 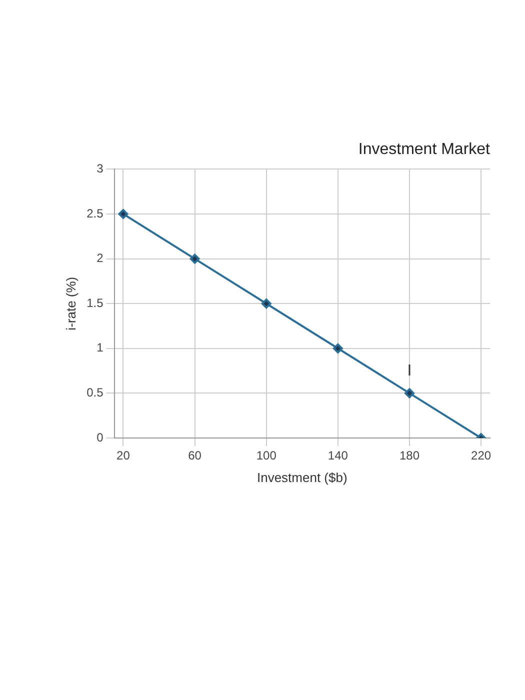 What do you see at coordinates (95, 303) in the screenshot?
I see `y-tick-label: 1.5` at bounding box center [95, 303].